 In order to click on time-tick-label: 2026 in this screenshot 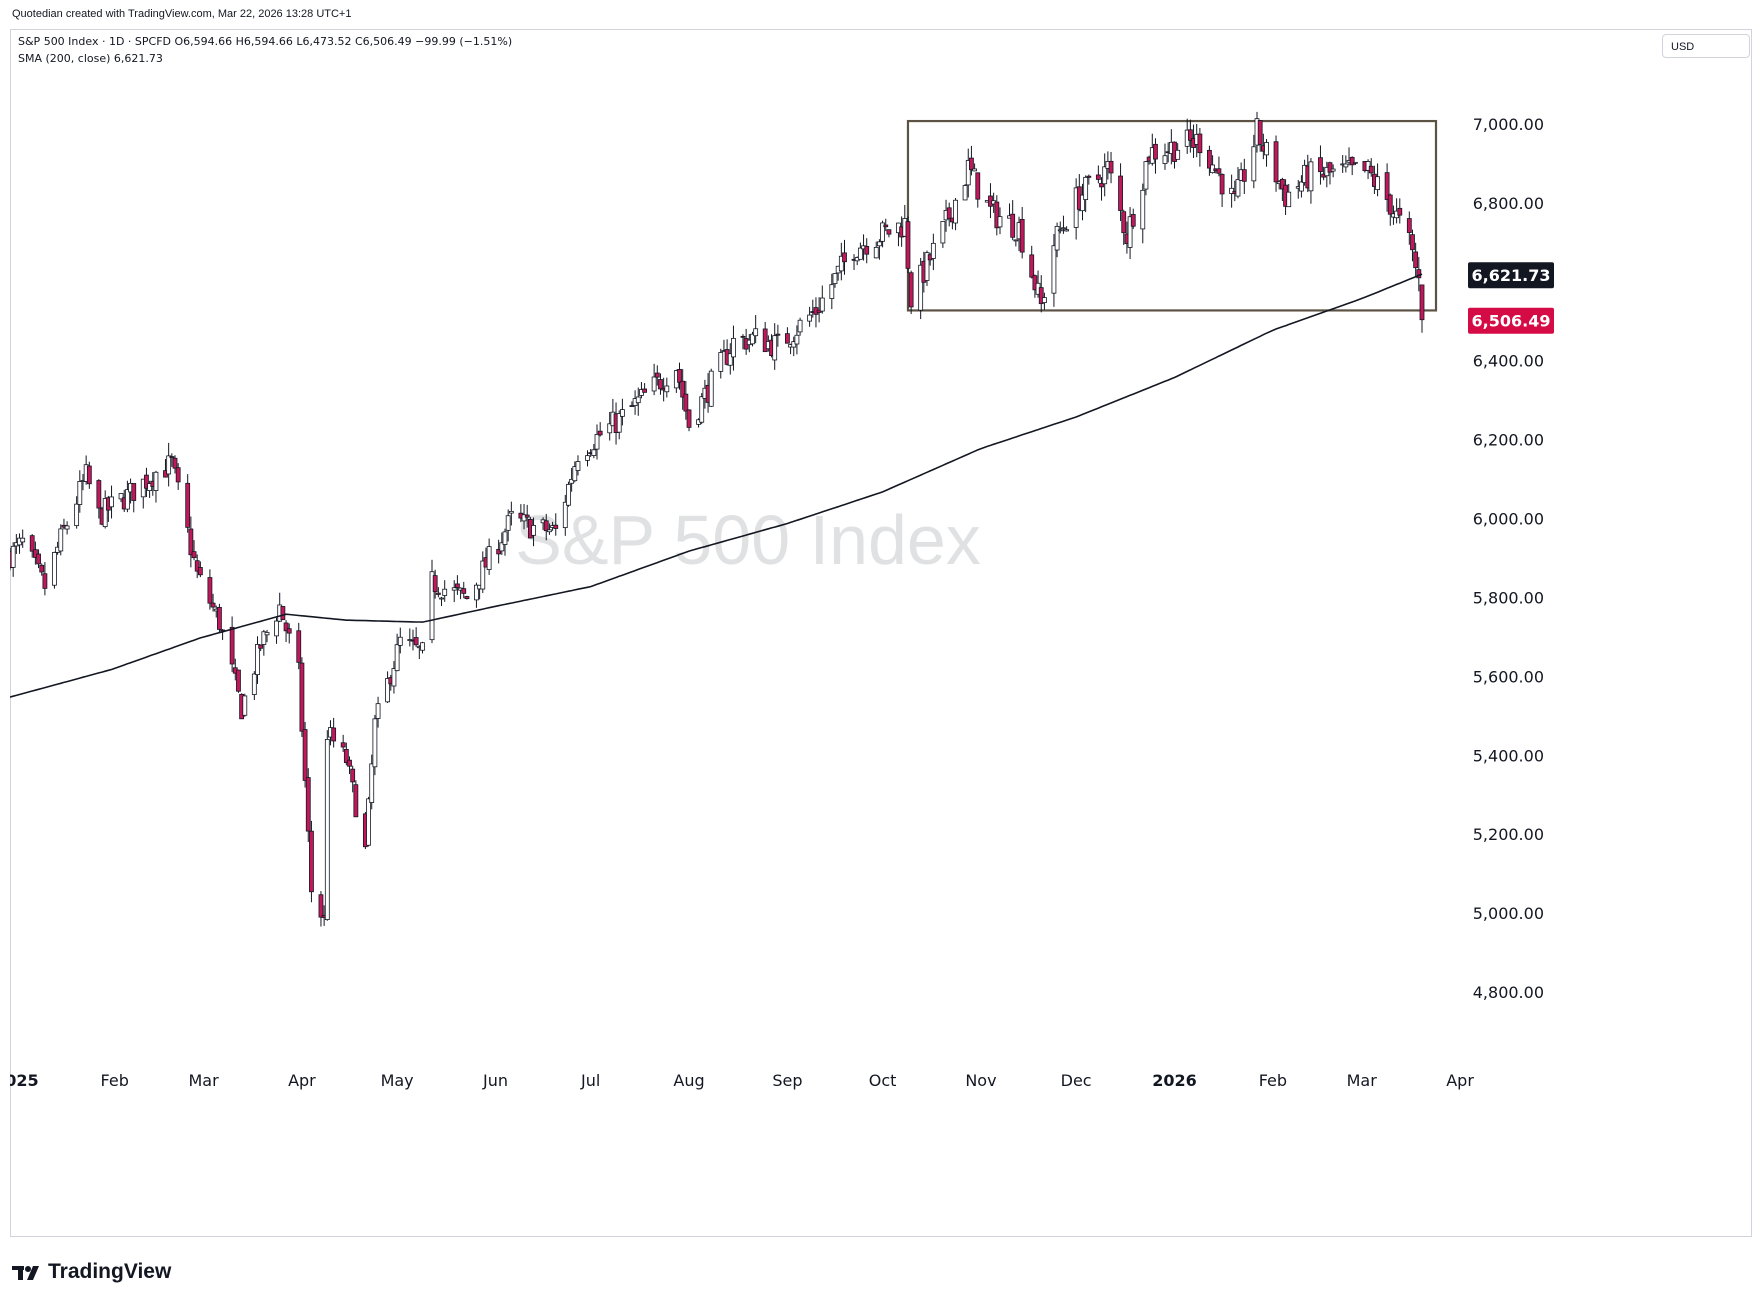, I will do `click(1174, 1080)`.